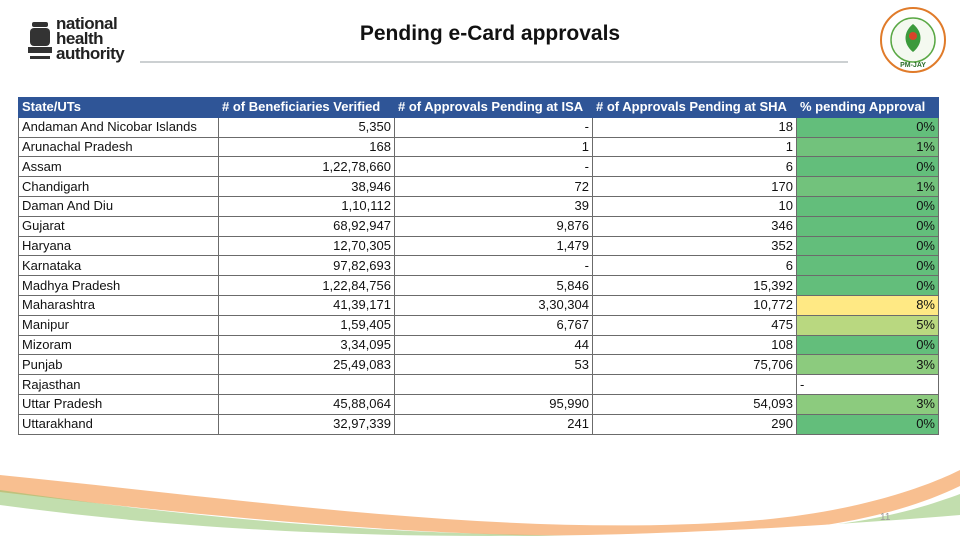 The image size is (960, 540). I want to click on table-cell: Uttarakhand, so click(118, 424).